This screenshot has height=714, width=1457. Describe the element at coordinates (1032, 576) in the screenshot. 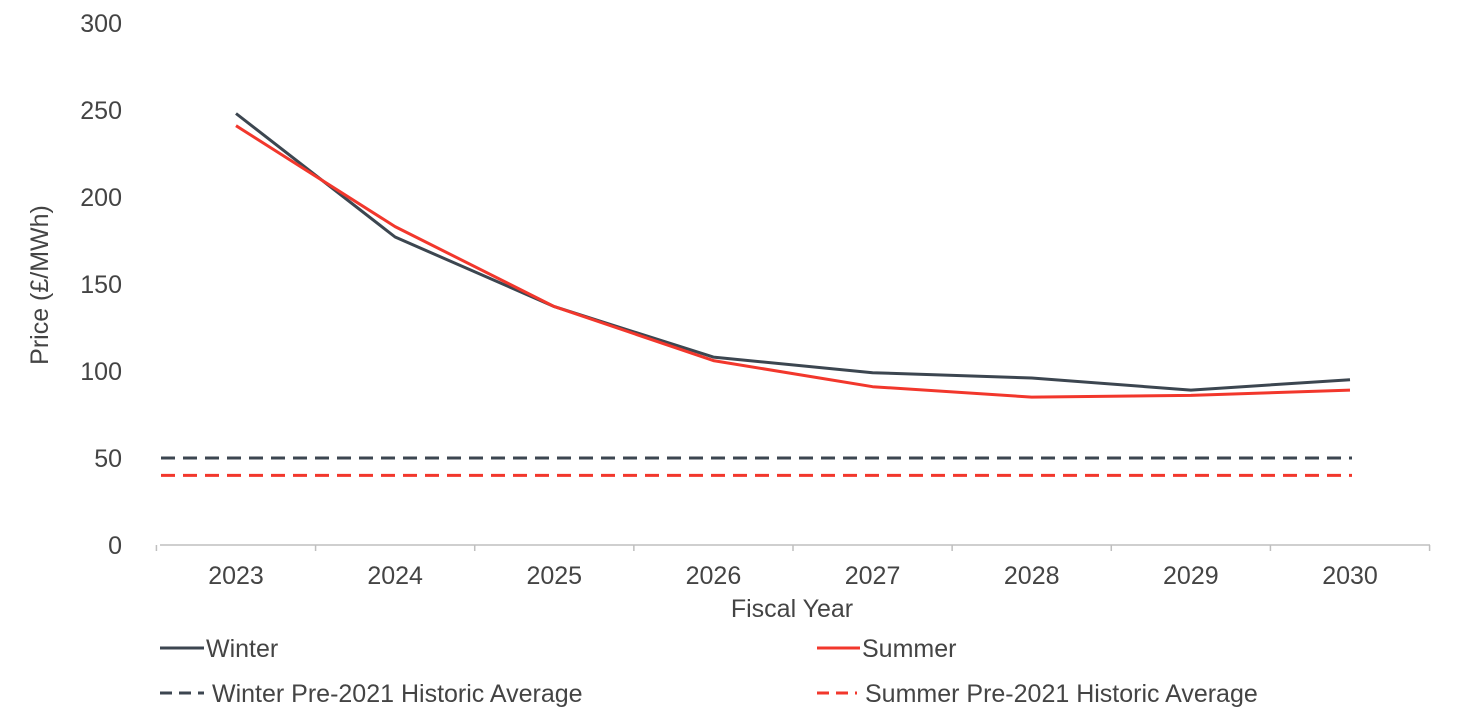

I see `x-tick-label: 2028` at that location.